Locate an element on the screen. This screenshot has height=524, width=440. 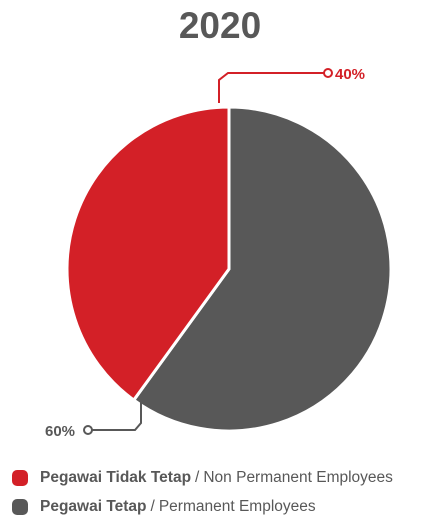
legend-label-bold: Pegawai Tetap is located at coordinates (93, 506).